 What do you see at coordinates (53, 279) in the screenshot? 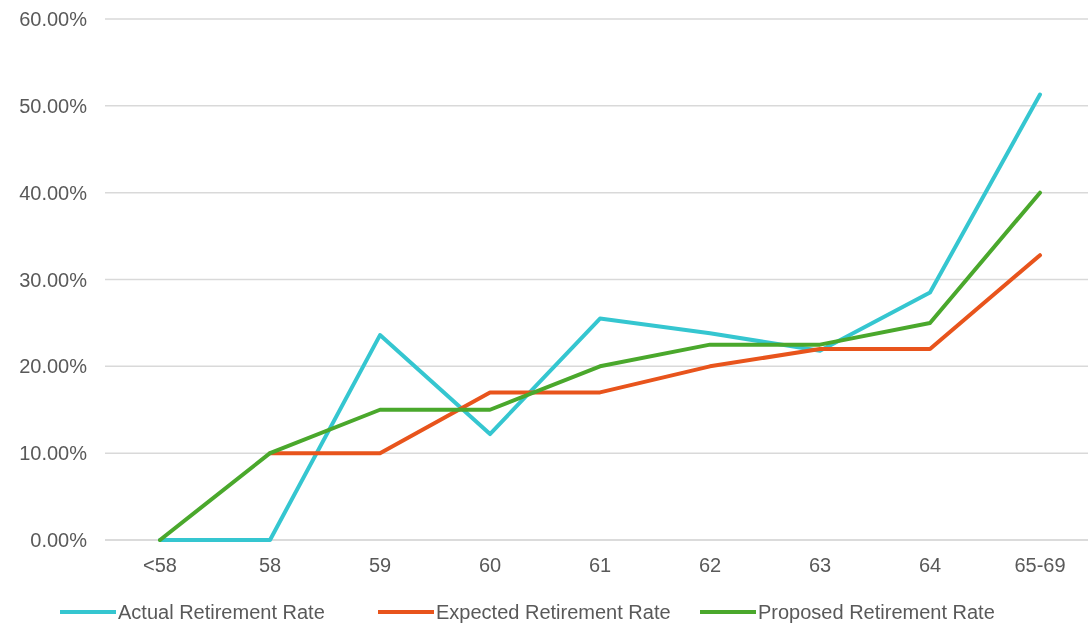
I see `y-tick-label: 30.00%` at bounding box center [53, 279].